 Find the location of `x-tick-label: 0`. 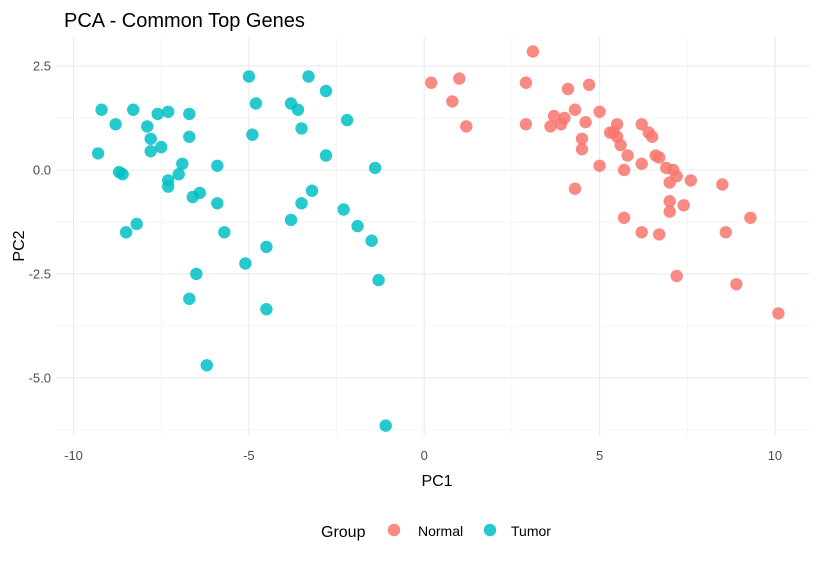

x-tick-label: 0 is located at coordinates (424, 455).